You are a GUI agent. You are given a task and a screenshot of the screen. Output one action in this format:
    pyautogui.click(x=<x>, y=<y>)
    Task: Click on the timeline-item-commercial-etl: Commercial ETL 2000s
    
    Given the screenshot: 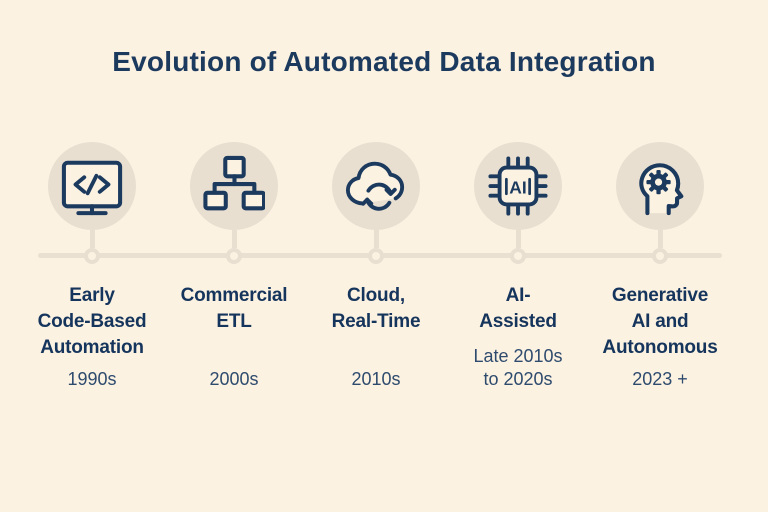 What is the action you would take?
    pyautogui.click(x=234, y=266)
    